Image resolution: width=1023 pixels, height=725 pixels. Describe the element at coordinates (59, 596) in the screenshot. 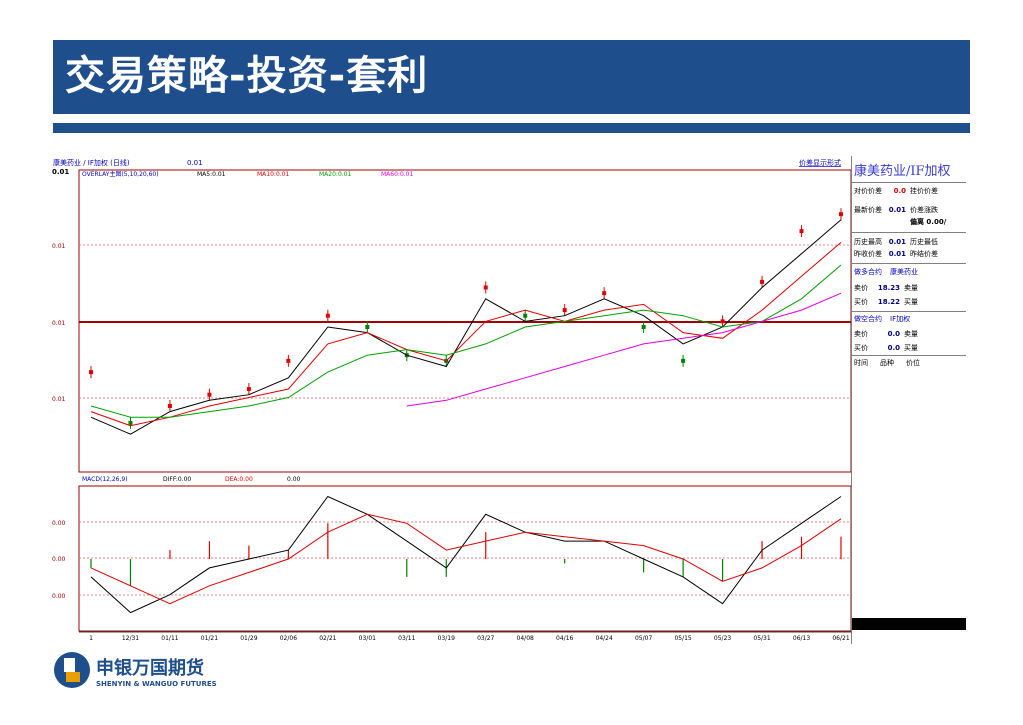

I see `macd-axis-label-3: 0.00` at that location.